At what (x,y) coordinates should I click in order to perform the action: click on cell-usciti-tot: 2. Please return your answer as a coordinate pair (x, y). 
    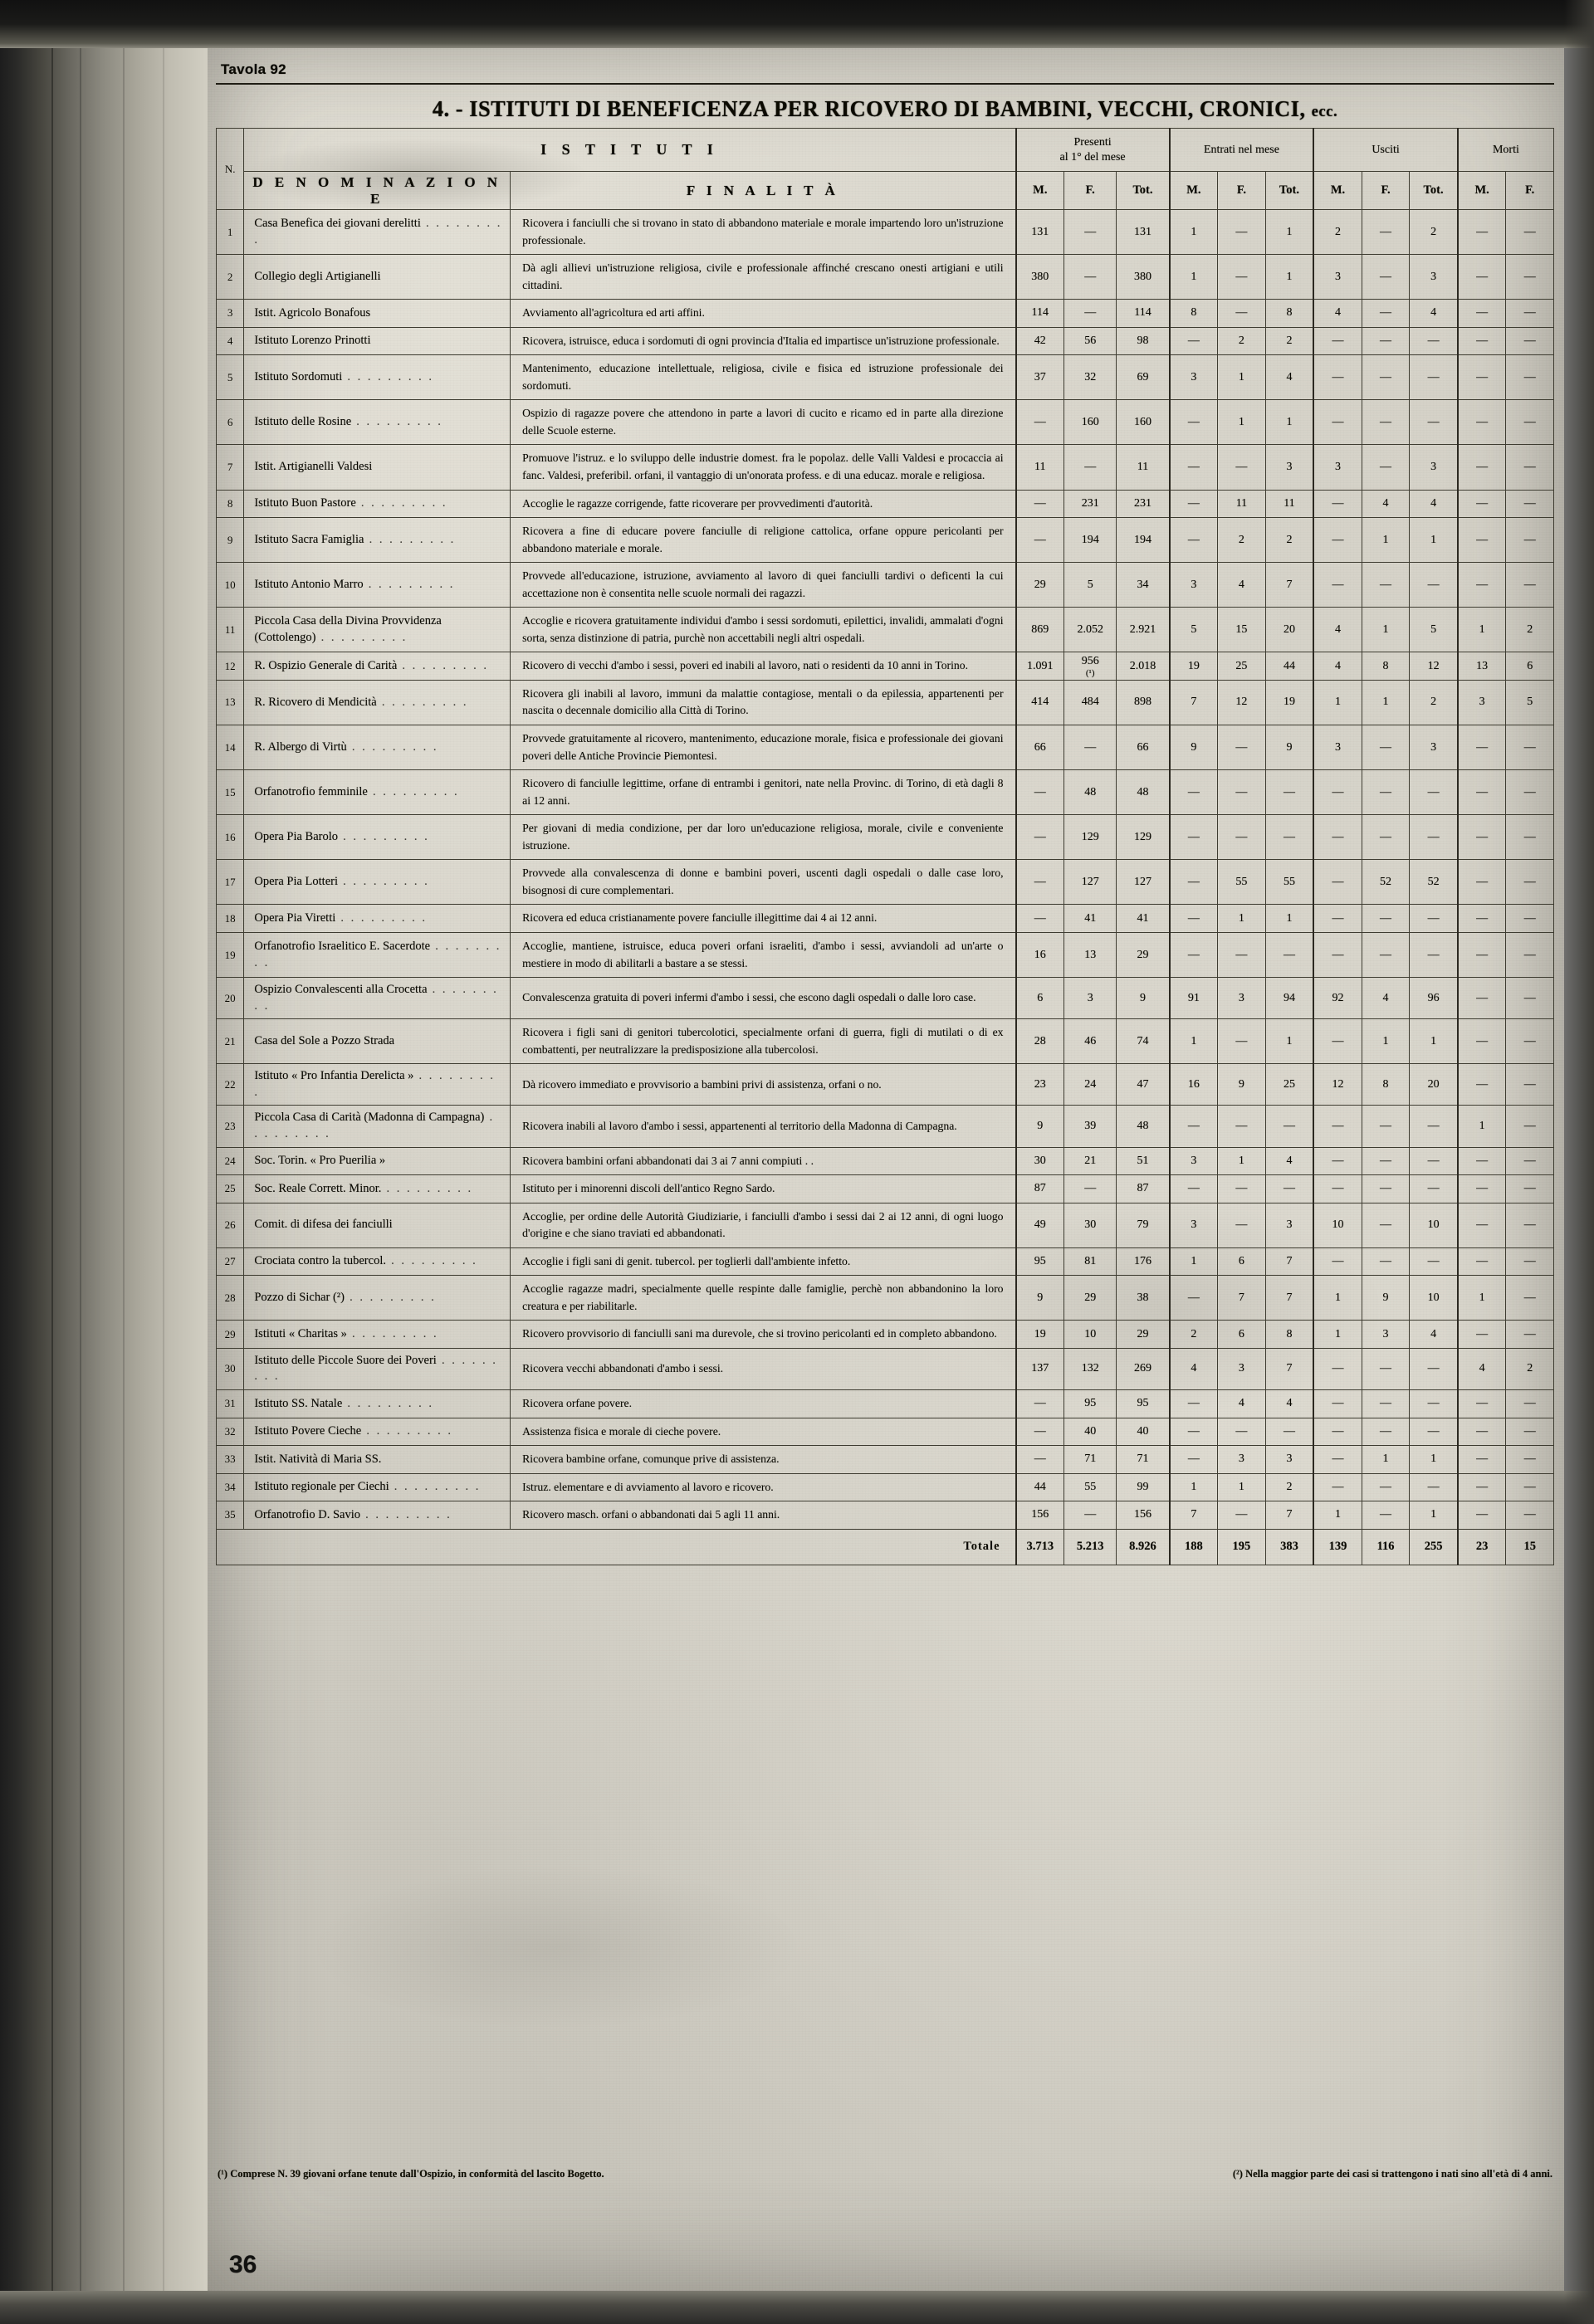
    Looking at the image, I should click on (1434, 702).